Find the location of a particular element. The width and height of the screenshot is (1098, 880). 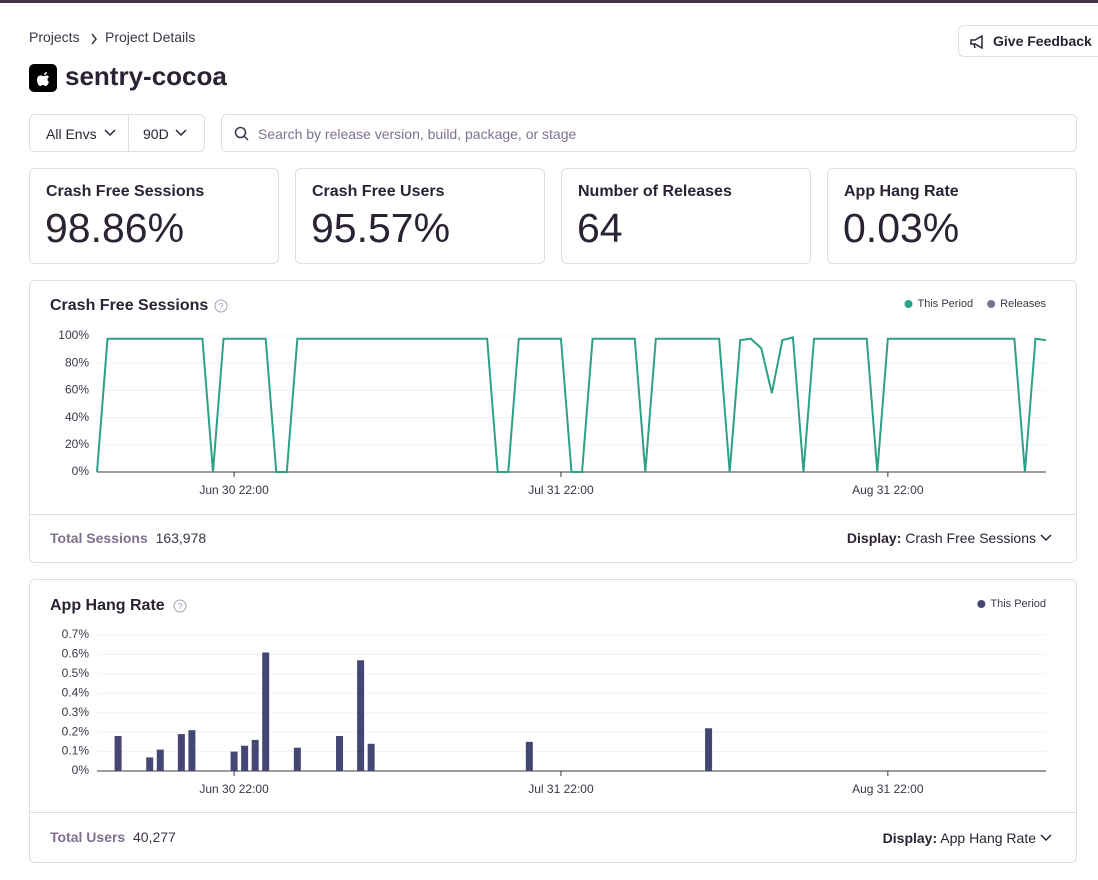

display-selector: Display: Crash Free Sessions is located at coordinates (950, 538).